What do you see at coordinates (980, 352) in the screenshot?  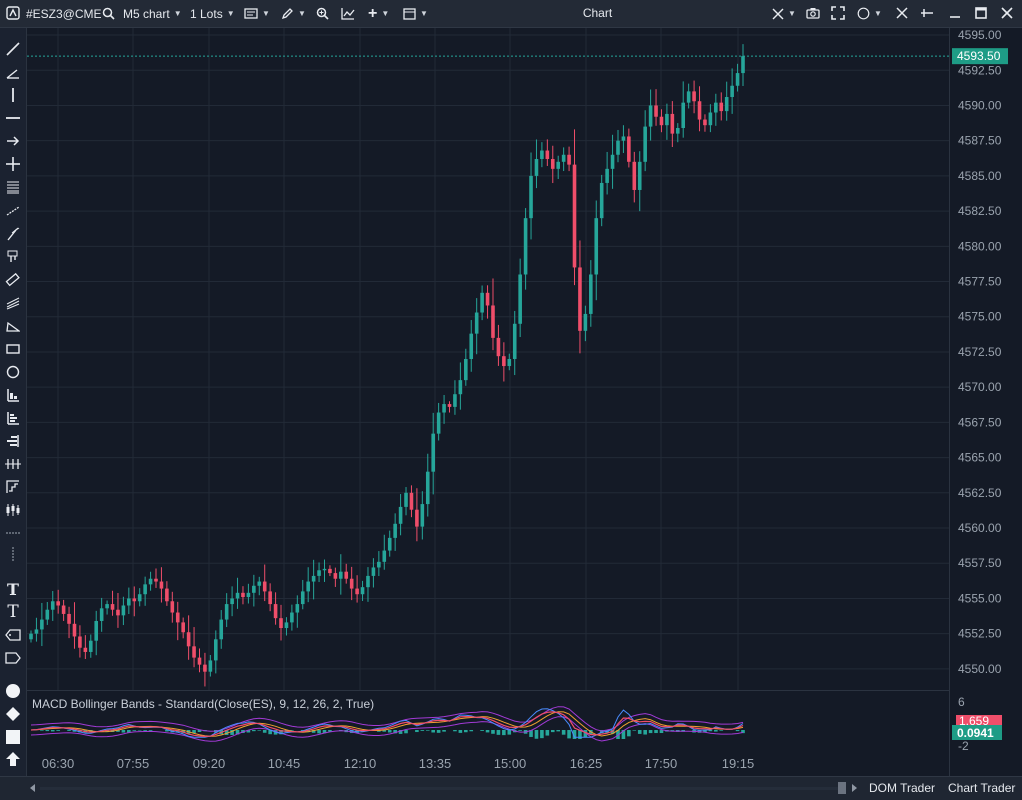 I see `price-axis-label: 4572.50` at bounding box center [980, 352].